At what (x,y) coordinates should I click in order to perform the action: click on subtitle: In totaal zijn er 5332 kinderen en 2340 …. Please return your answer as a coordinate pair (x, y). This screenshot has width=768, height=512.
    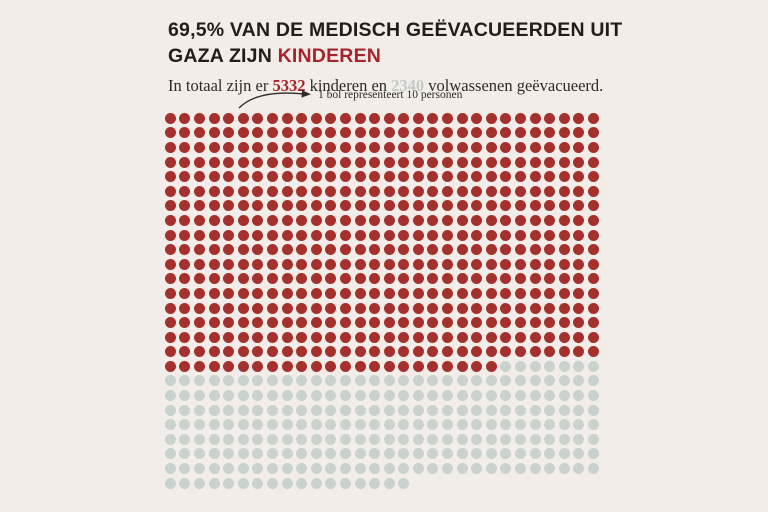
    Looking at the image, I should click on (398, 86).